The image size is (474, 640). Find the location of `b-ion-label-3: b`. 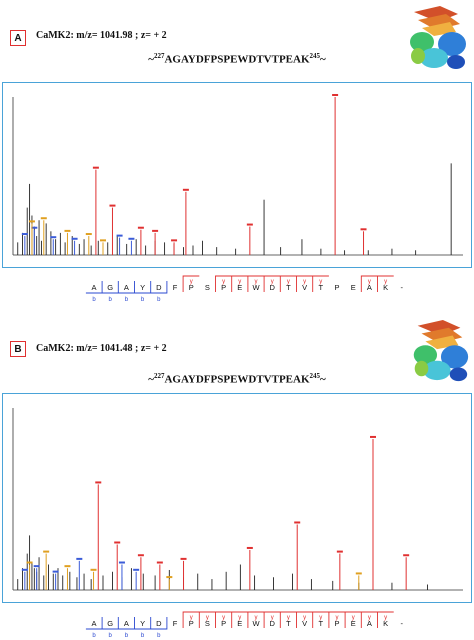

b-ion-label-3: b is located at coordinates (143, 636).